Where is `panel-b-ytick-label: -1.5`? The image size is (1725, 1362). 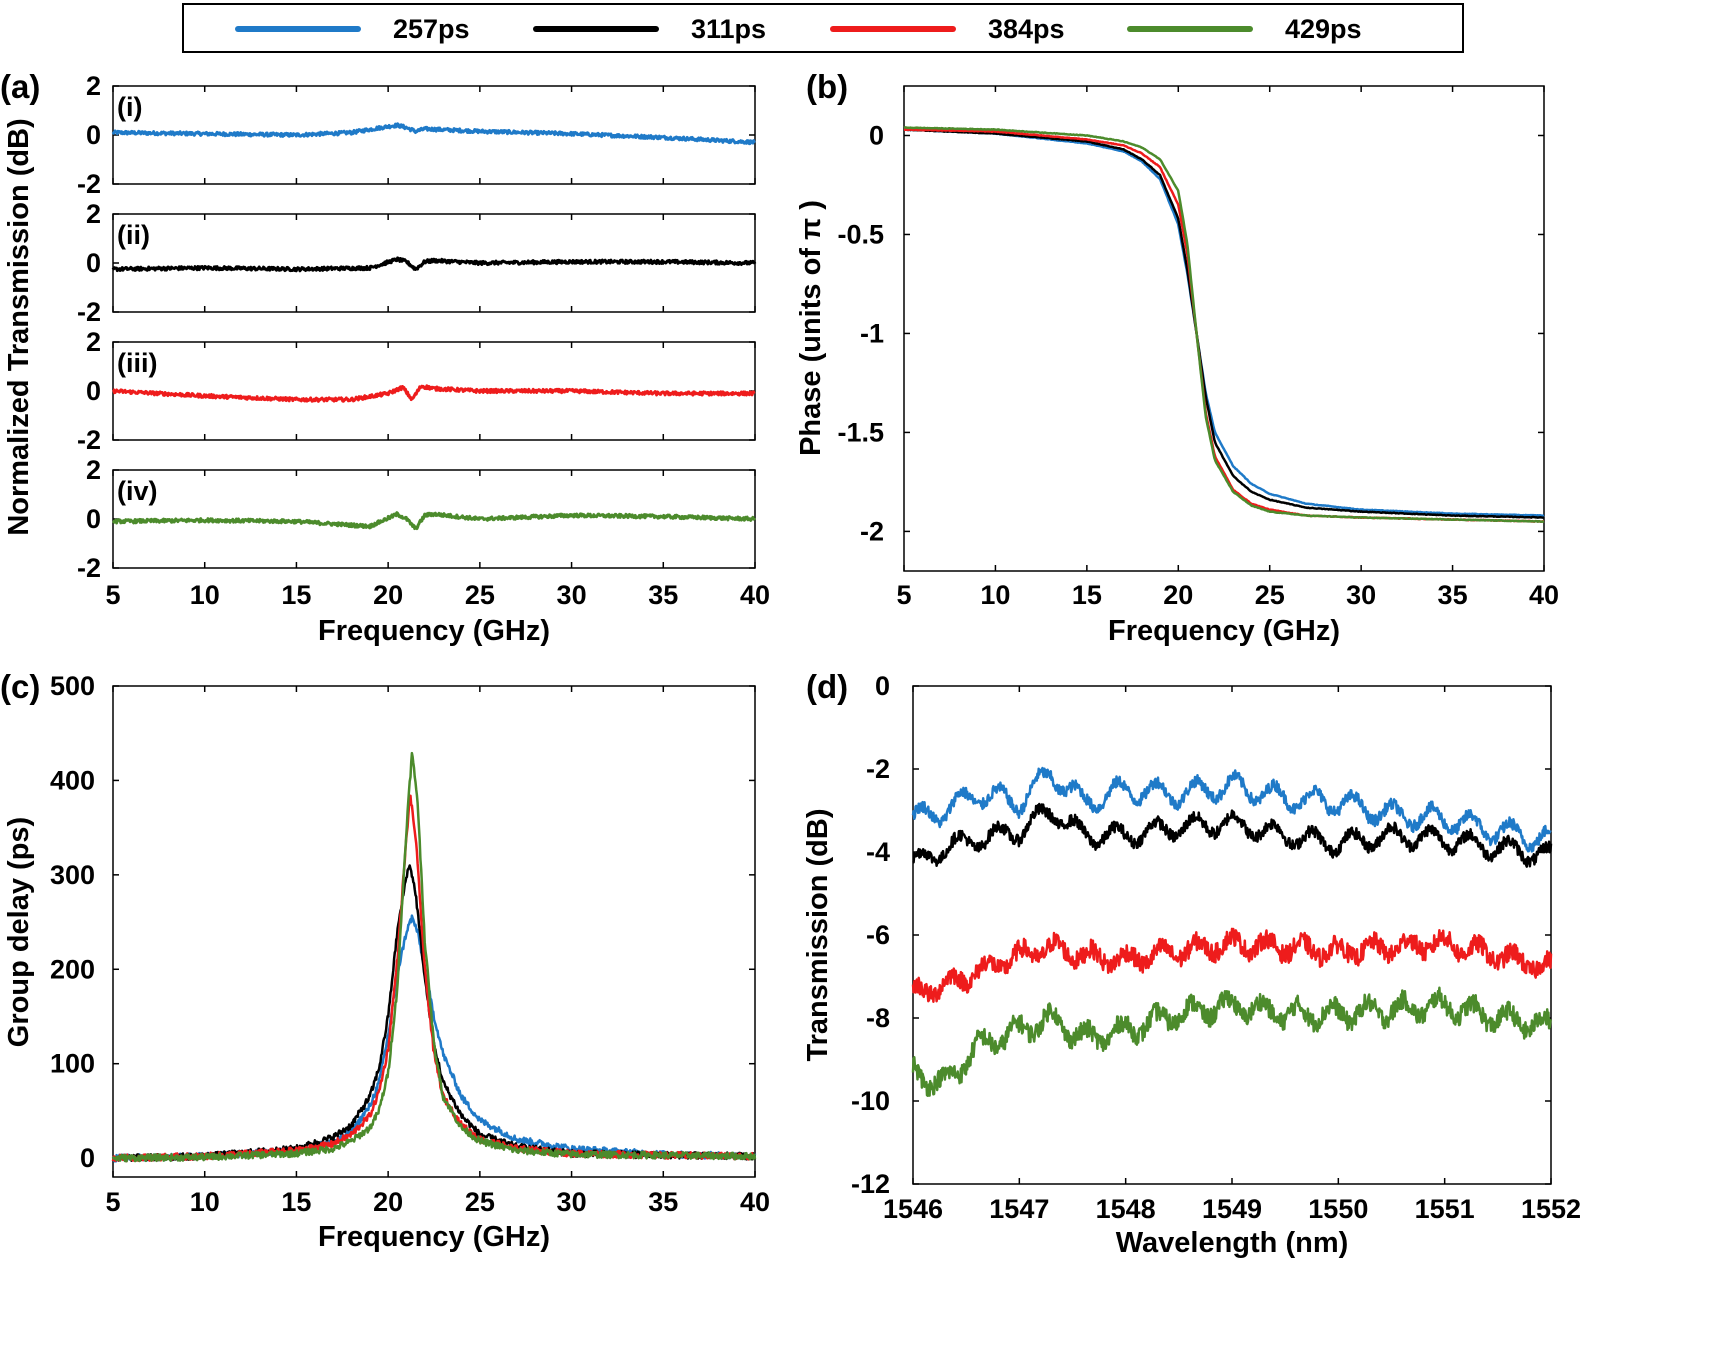 panel-b-ytick-label: -1.5 is located at coordinates (860, 432).